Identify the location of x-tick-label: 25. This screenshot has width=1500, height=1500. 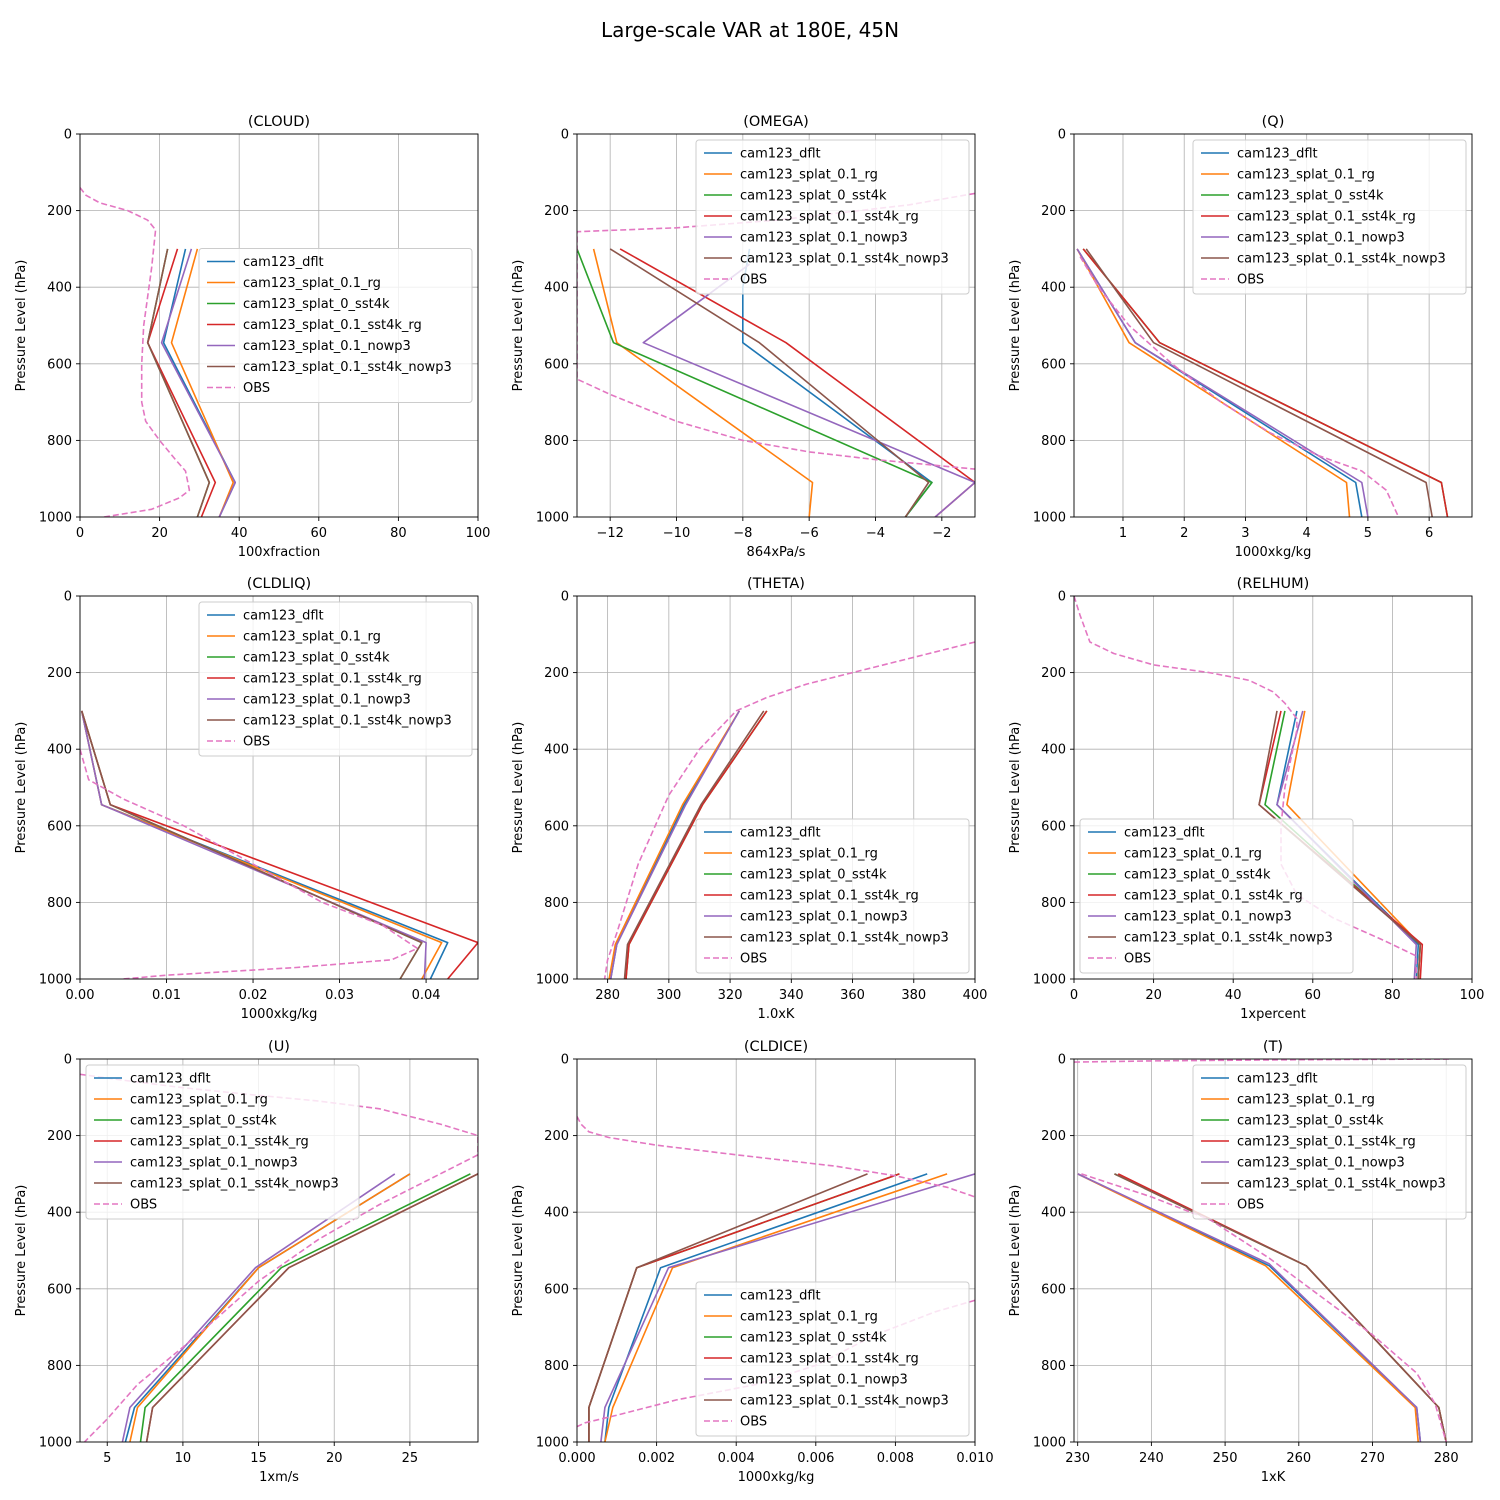
(410, 1458).